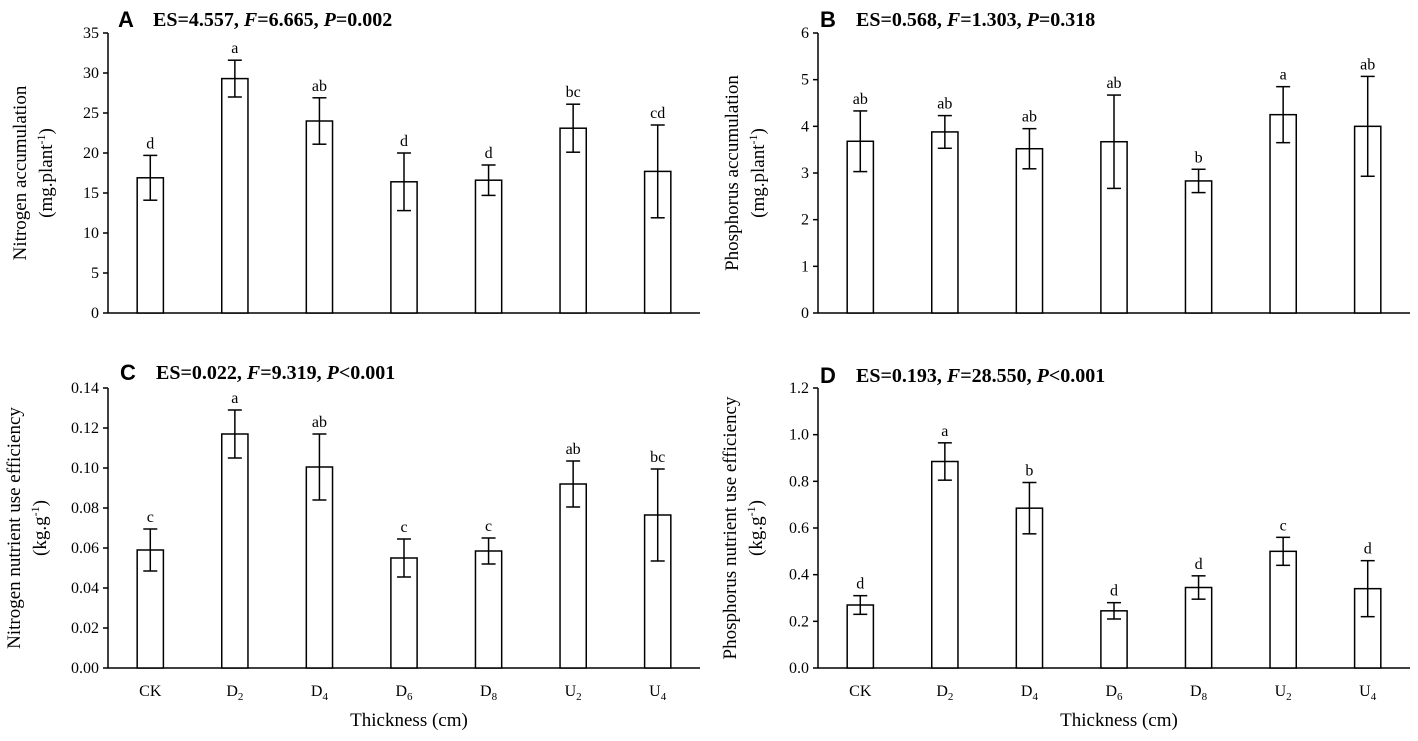 This screenshot has width=1418, height=741. Describe the element at coordinates (799, 668) in the screenshot. I see `y-tick-label: 0.0` at that location.